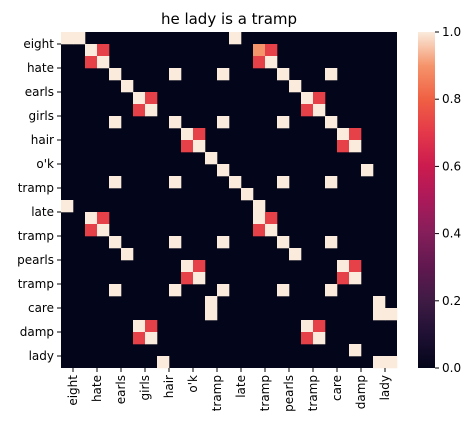 Image resolution: width=474 pixels, height=427 pixels. What do you see at coordinates (289, 393) in the screenshot?
I see `x-tick-label: pearls` at bounding box center [289, 393].